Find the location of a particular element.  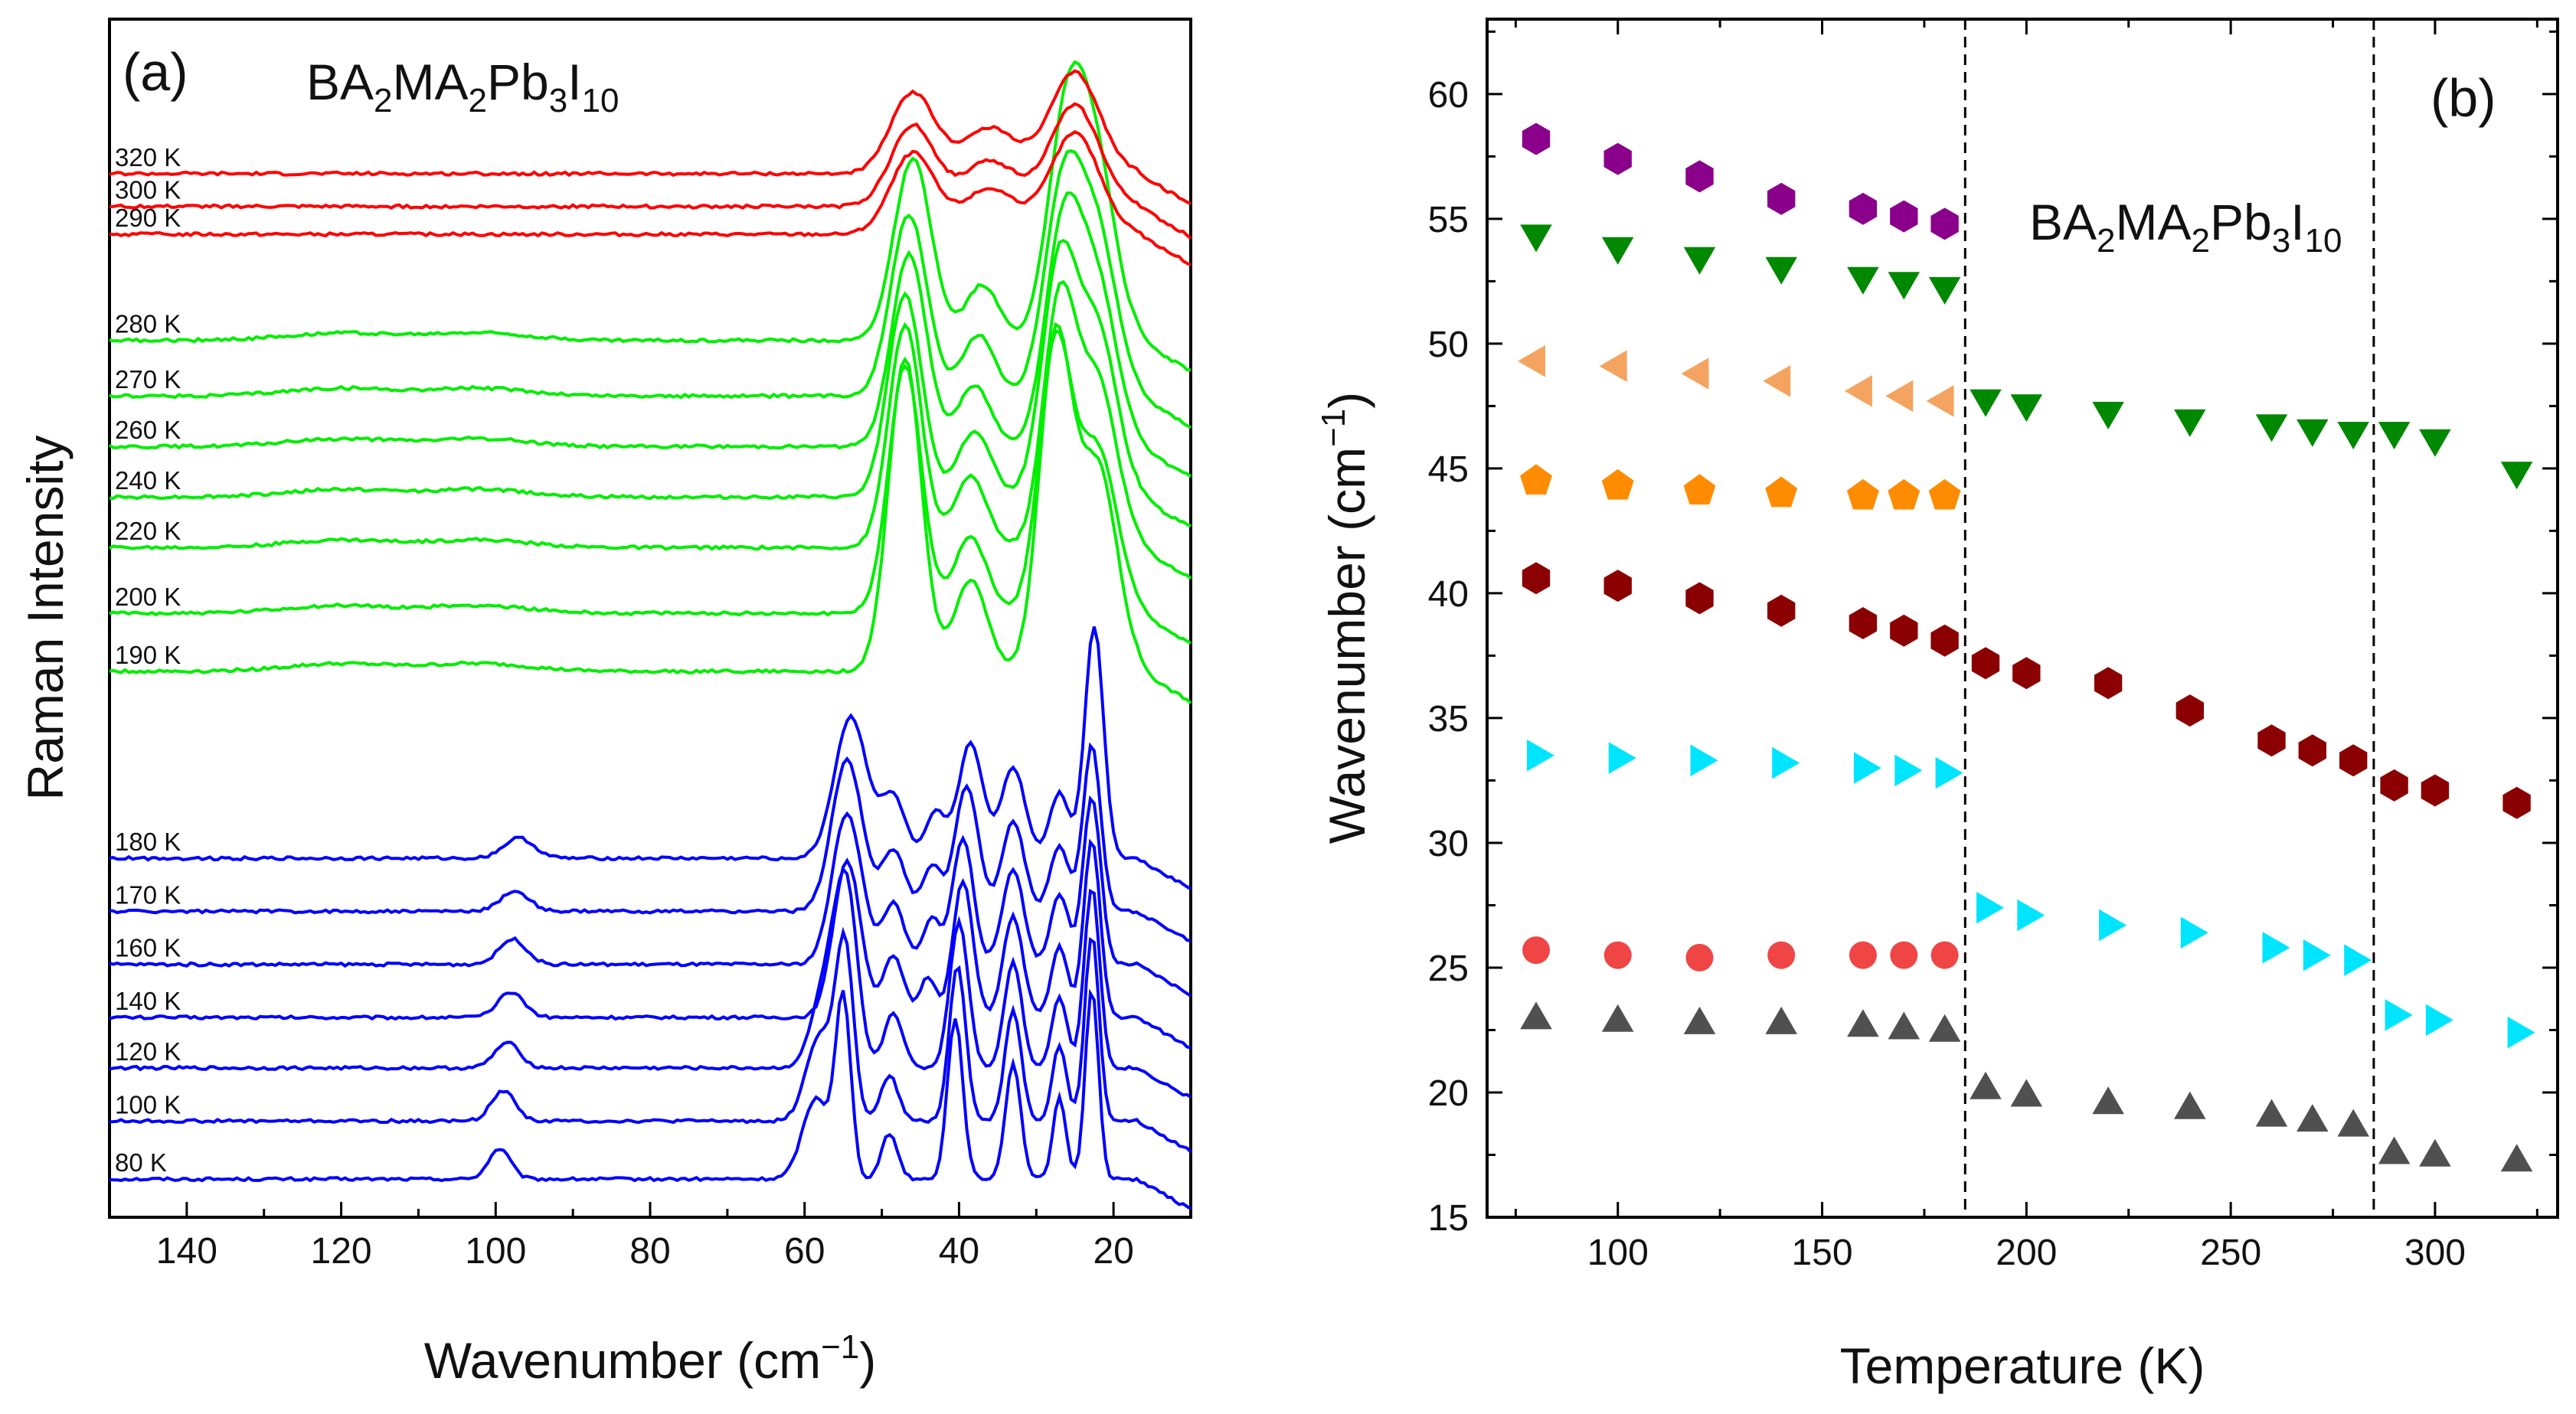

wavenumber-tick-label-40: 40 is located at coordinates (1448, 594).